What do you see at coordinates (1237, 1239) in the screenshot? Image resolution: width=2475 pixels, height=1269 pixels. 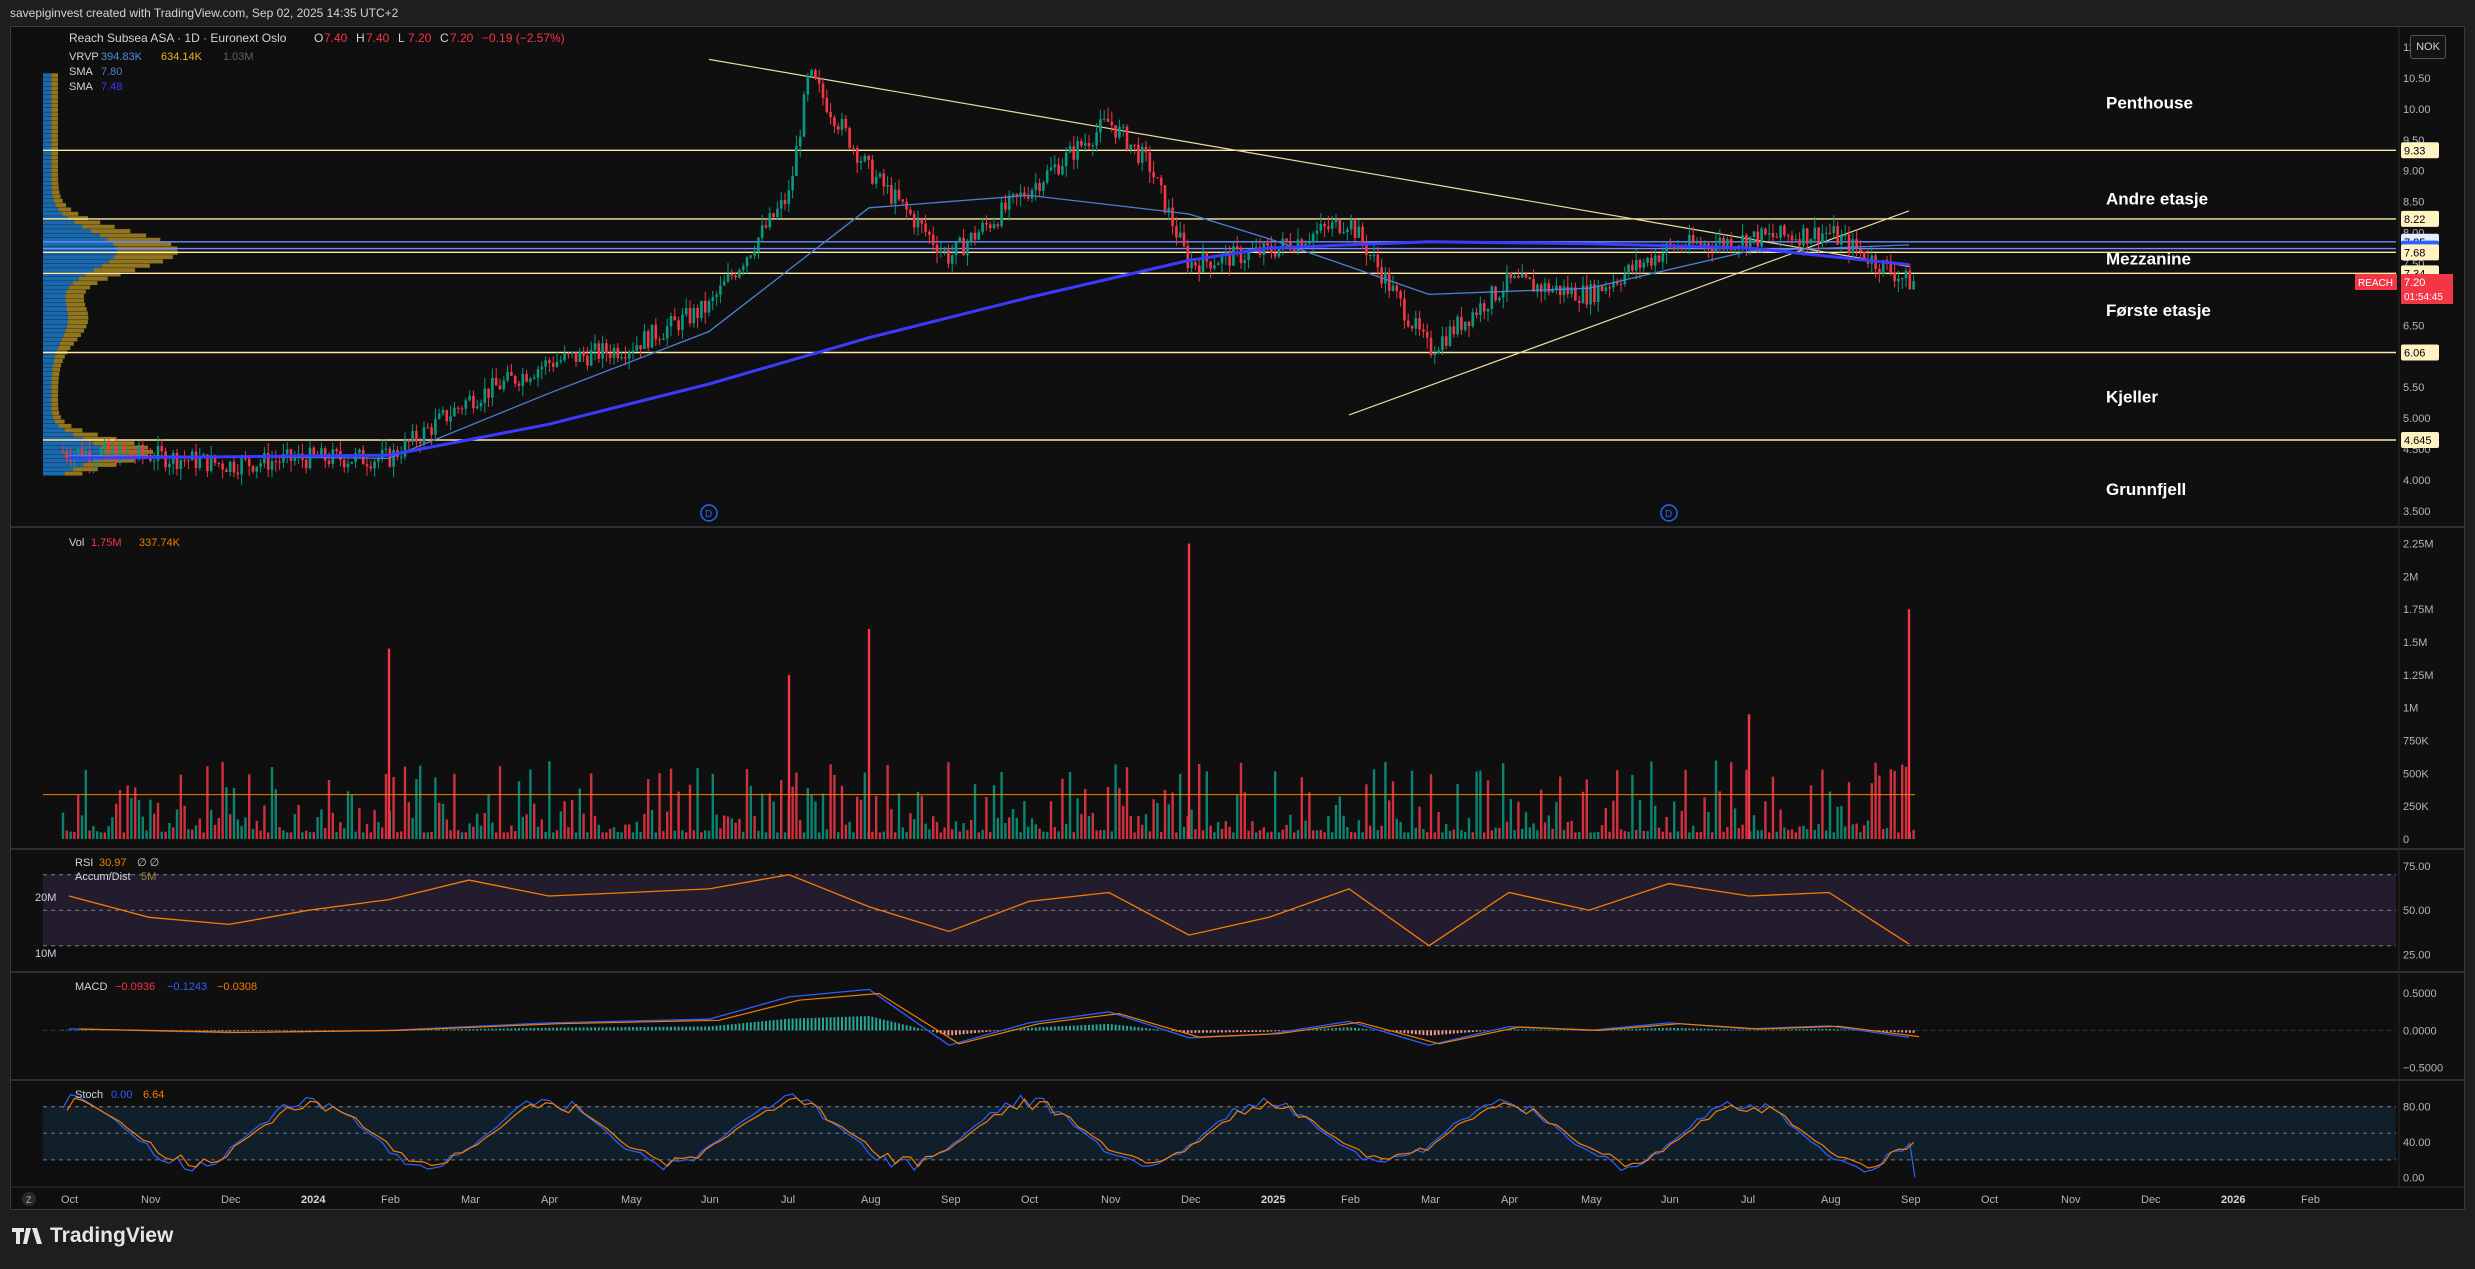 I see `footer: TradingView` at bounding box center [1237, 1239].